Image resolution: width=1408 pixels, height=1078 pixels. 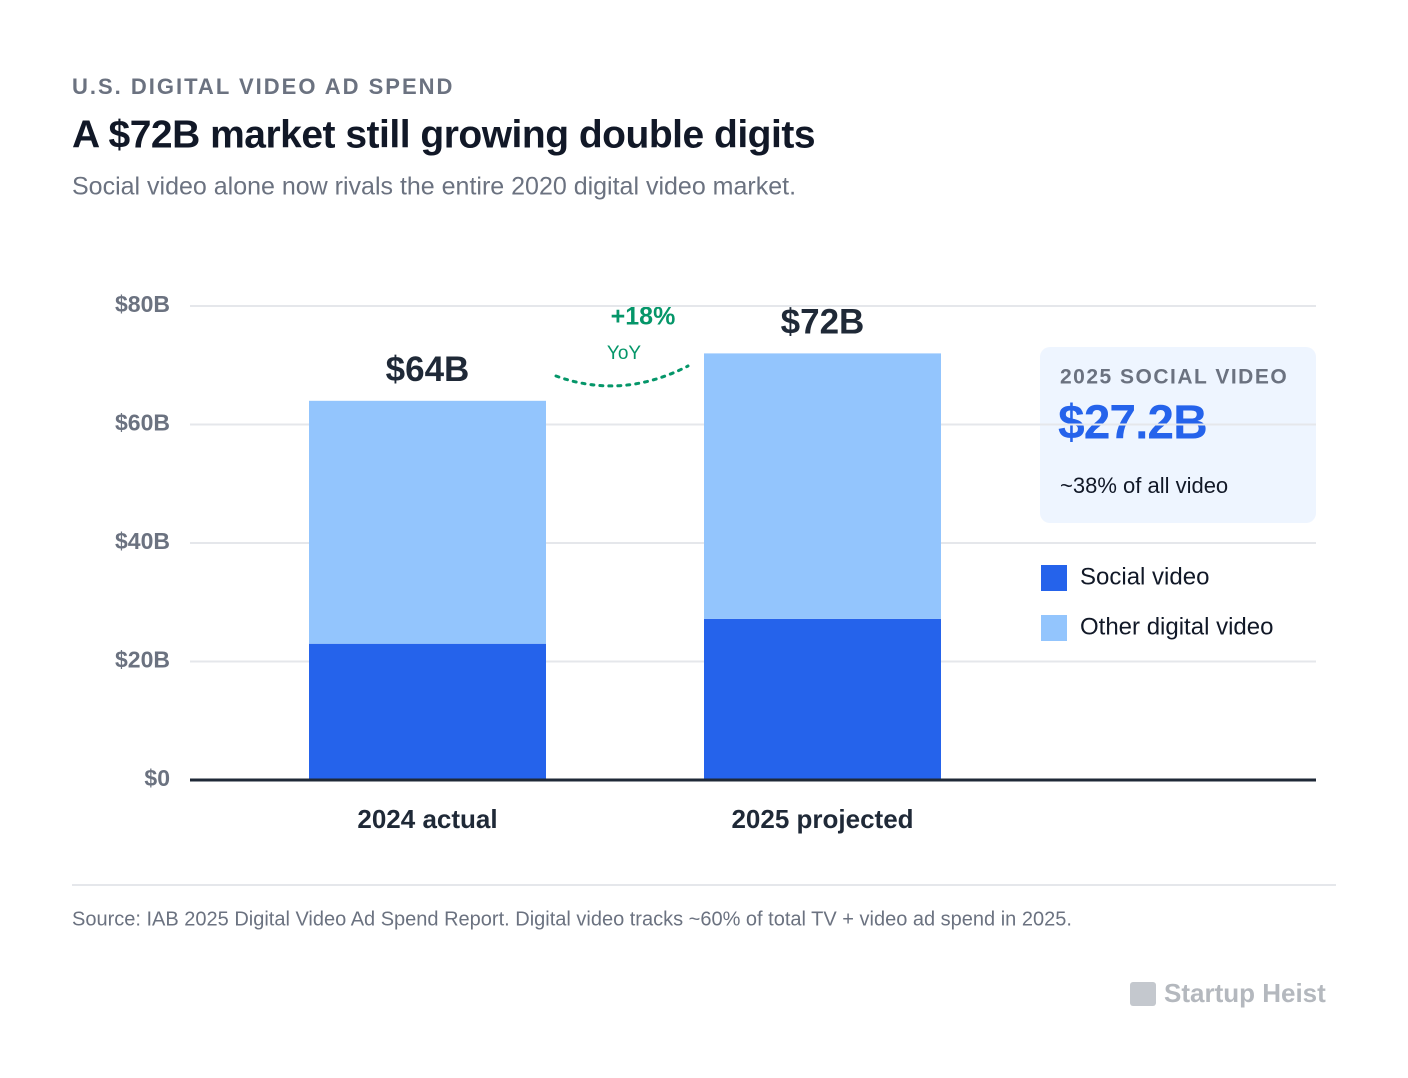 What do you see at coordinates (643, 317) in the screenshot?
I see `annotation-value: +18%` at bounding box center [643, 317].